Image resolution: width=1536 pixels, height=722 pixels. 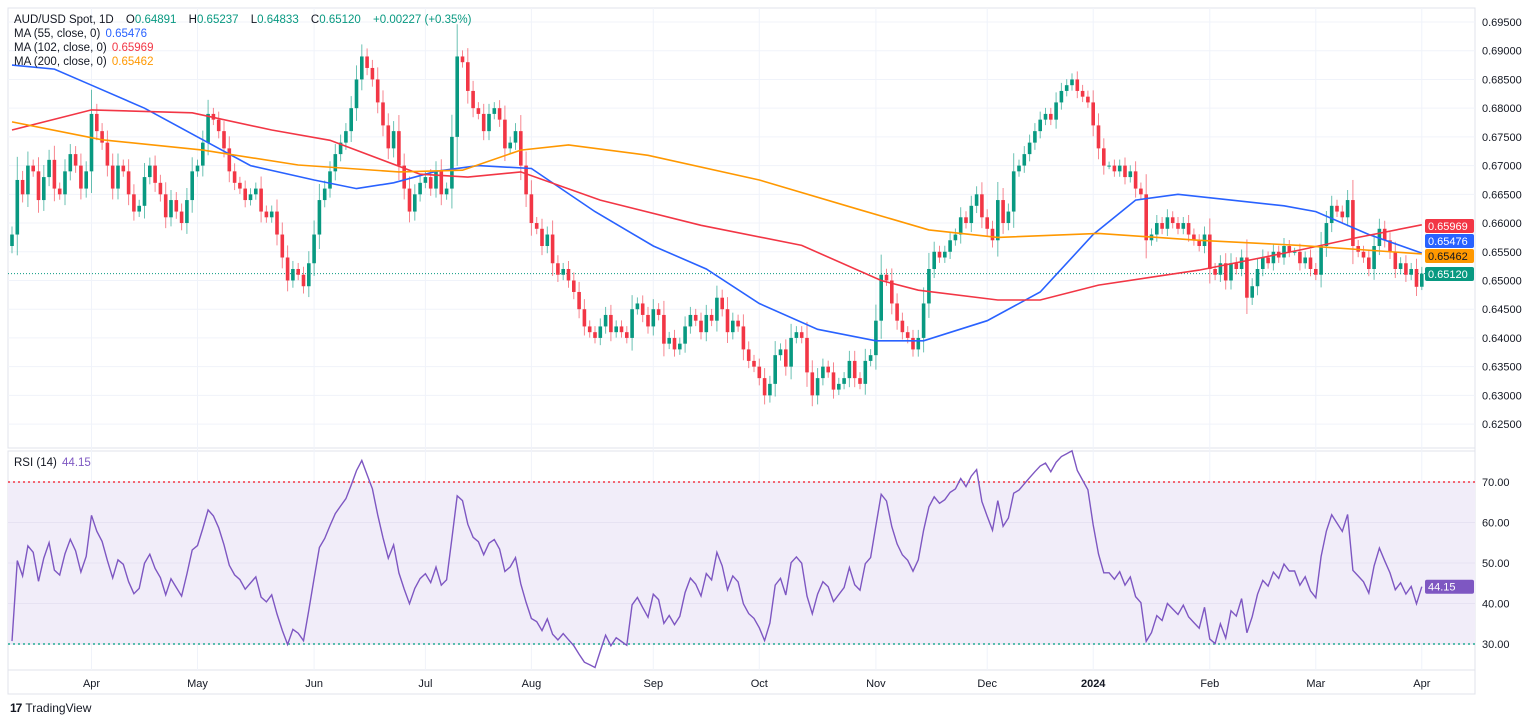 I want to click on ma200-legend: MA (200, close, 0) 0.65462, so click(x=83, y=62).